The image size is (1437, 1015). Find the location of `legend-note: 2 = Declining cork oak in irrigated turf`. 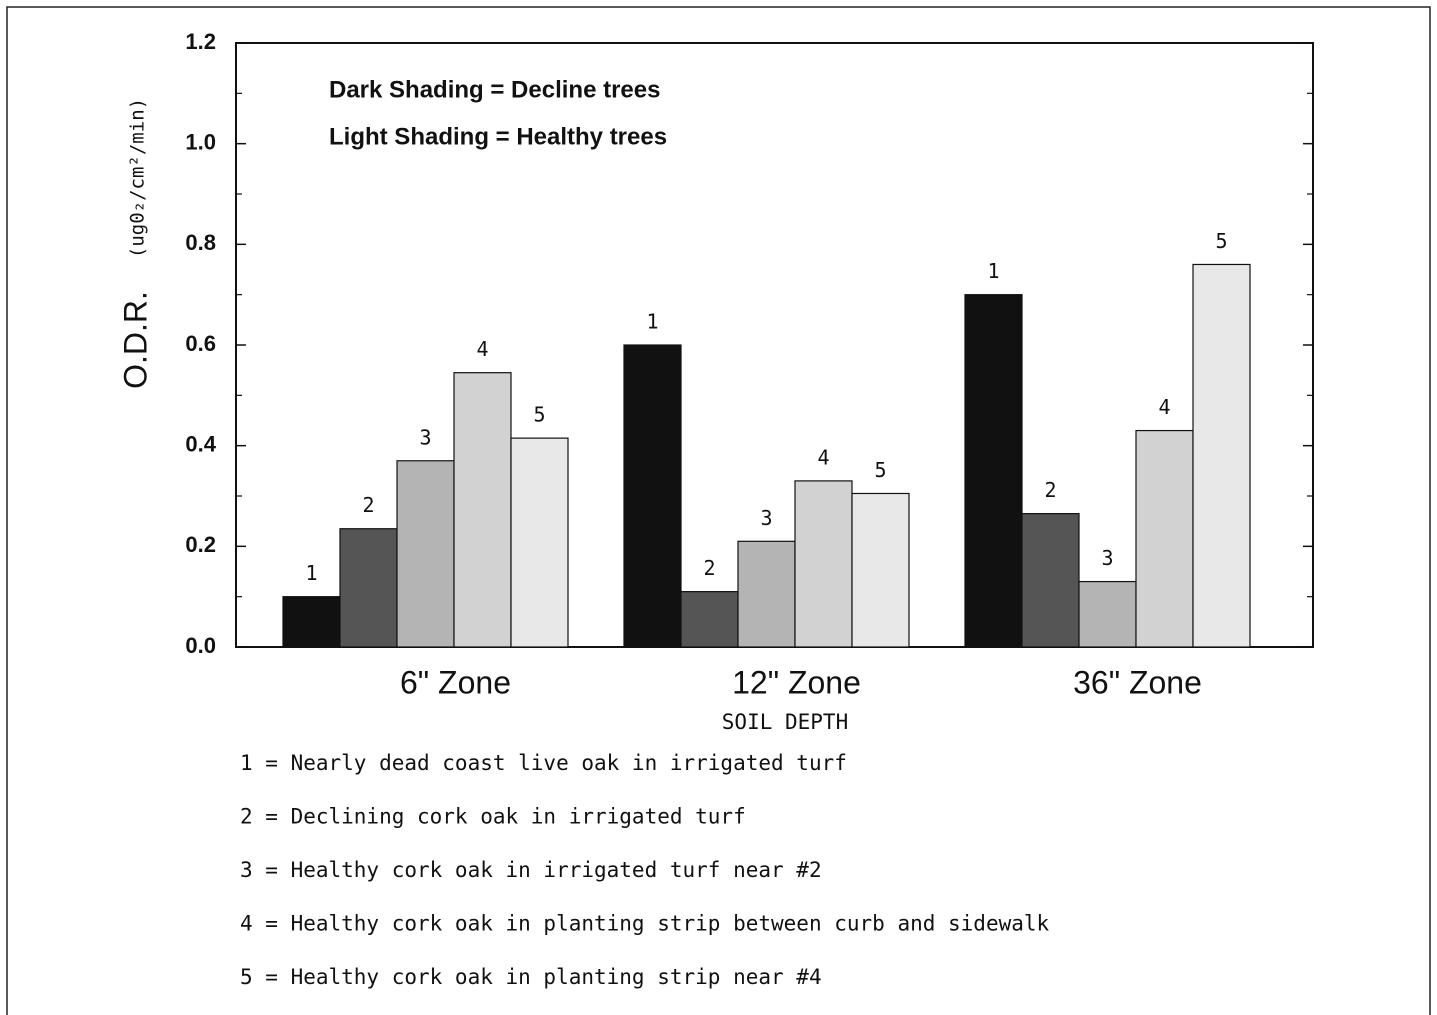

legend-note: 2 = Declining cork oak in irrigated turf is located at coordinates (493, 817).